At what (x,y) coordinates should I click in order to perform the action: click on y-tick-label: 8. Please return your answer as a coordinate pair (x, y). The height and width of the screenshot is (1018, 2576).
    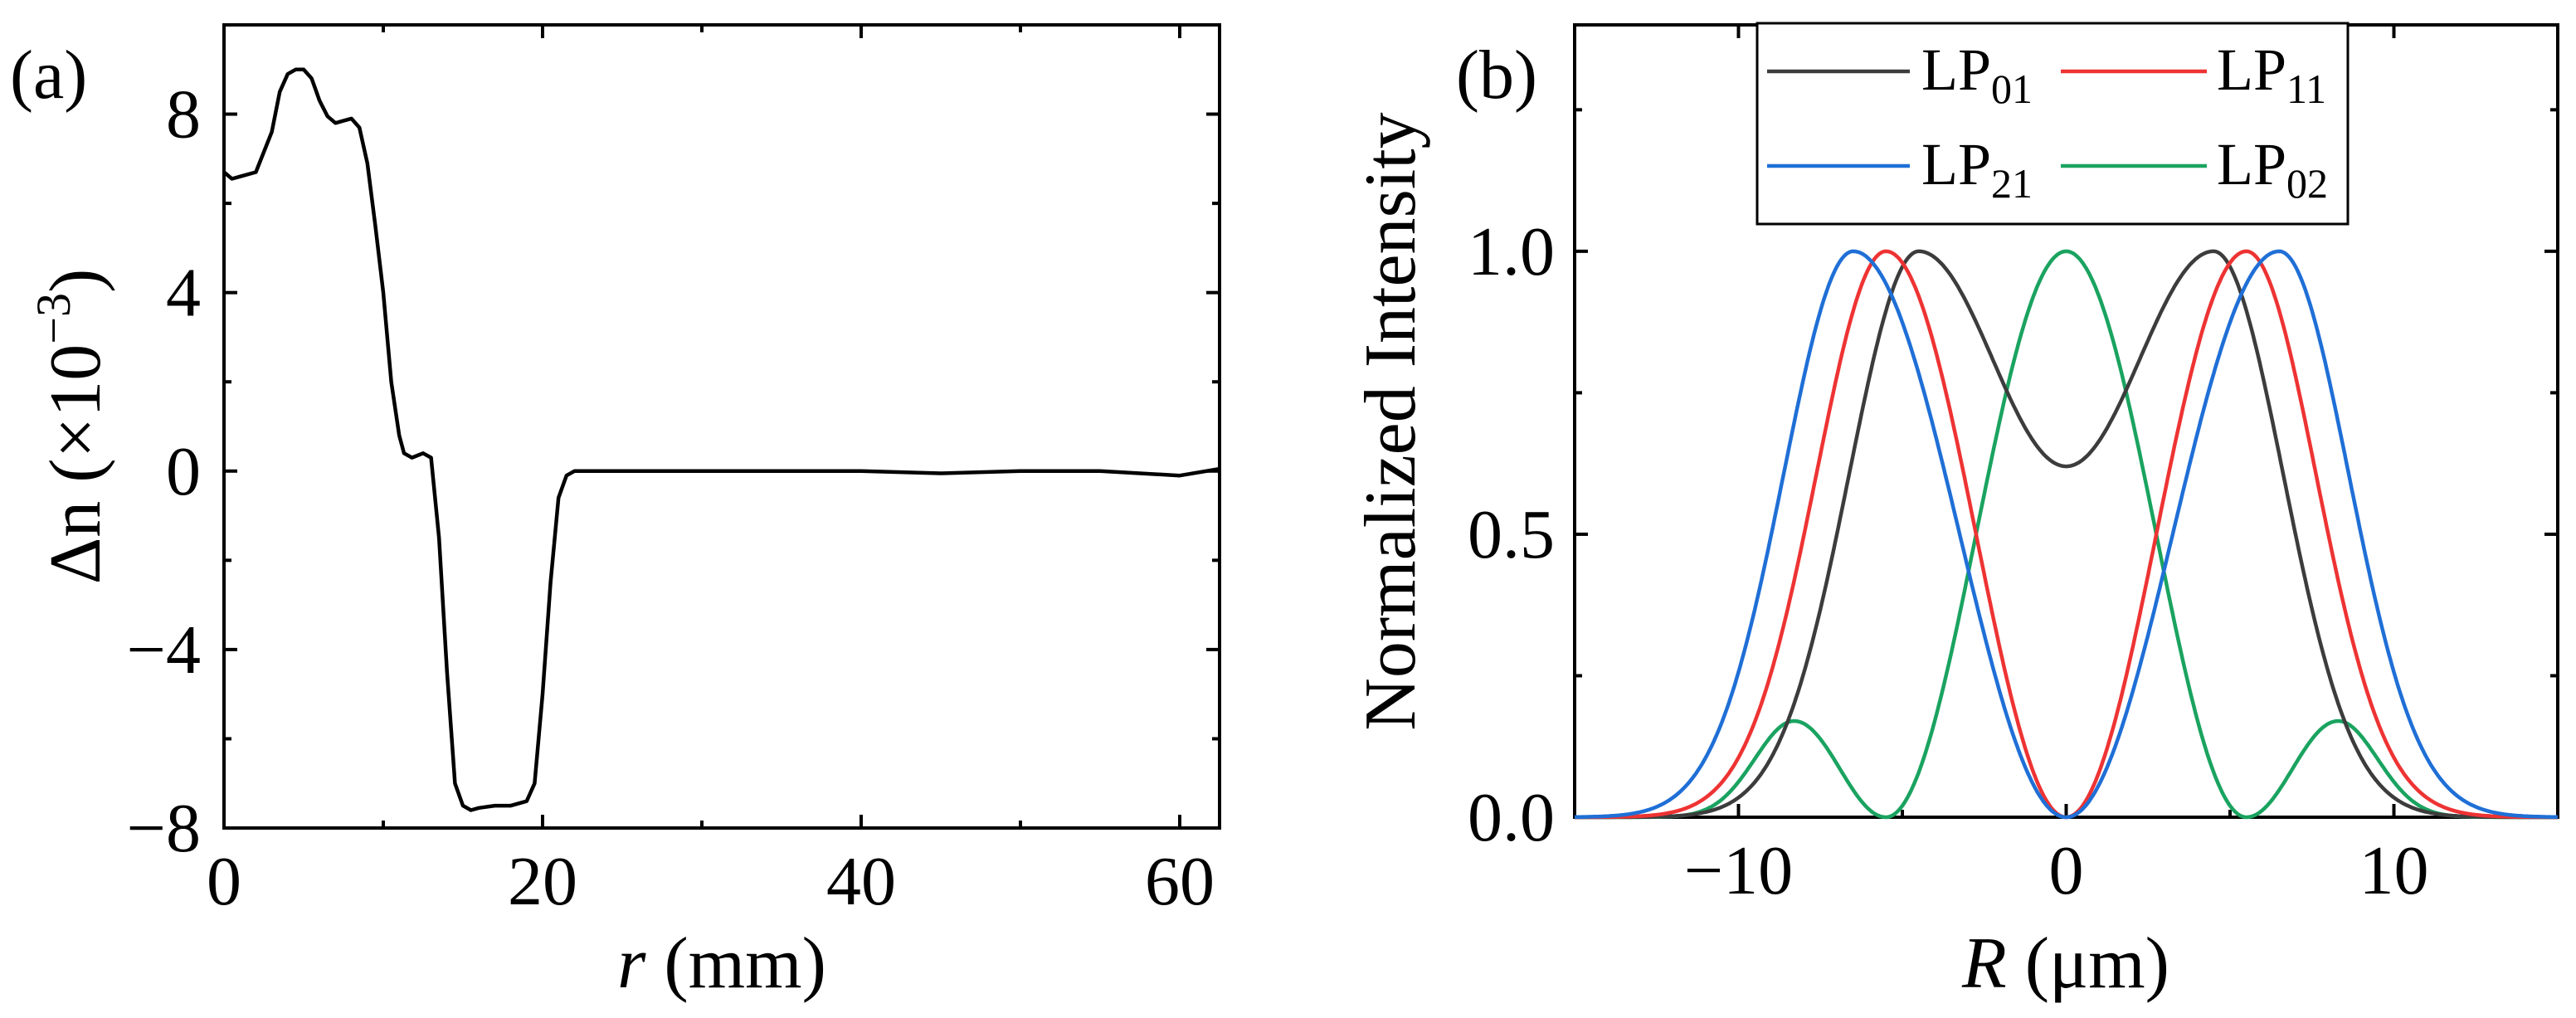
    Looking at the image, I should click on (183, 115).